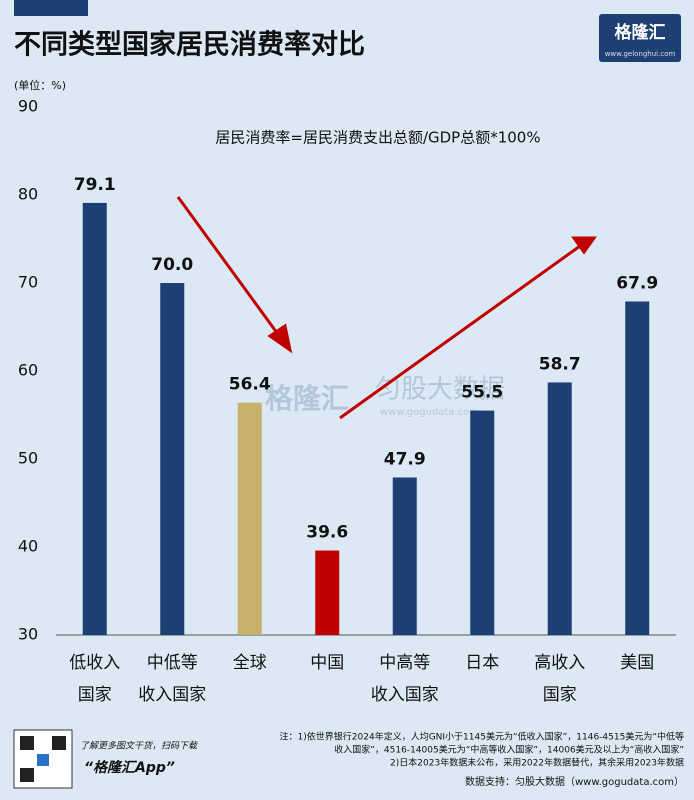 This screenshot has height=800, width=694. What do you see at coordinates (307, 398) in the screenshot?
I see `watermark-brand: 格隆汇` at bounding box center [307, 398].